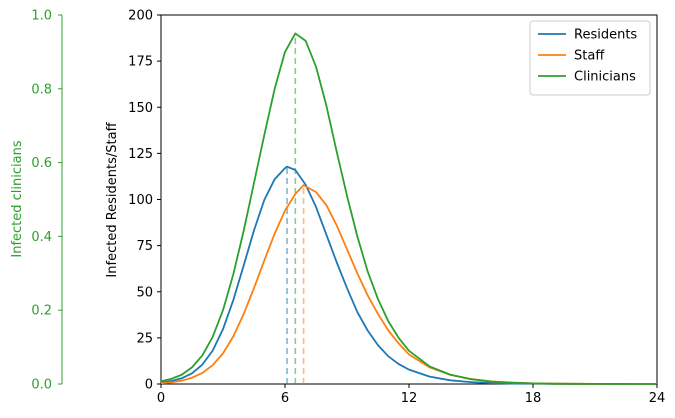 The image size is (675, 418). What do you see at coordinates (605, 77) in the screenshot?
I see `legend-label-clinicians: Clinicians` at bounding box center [605, 77].